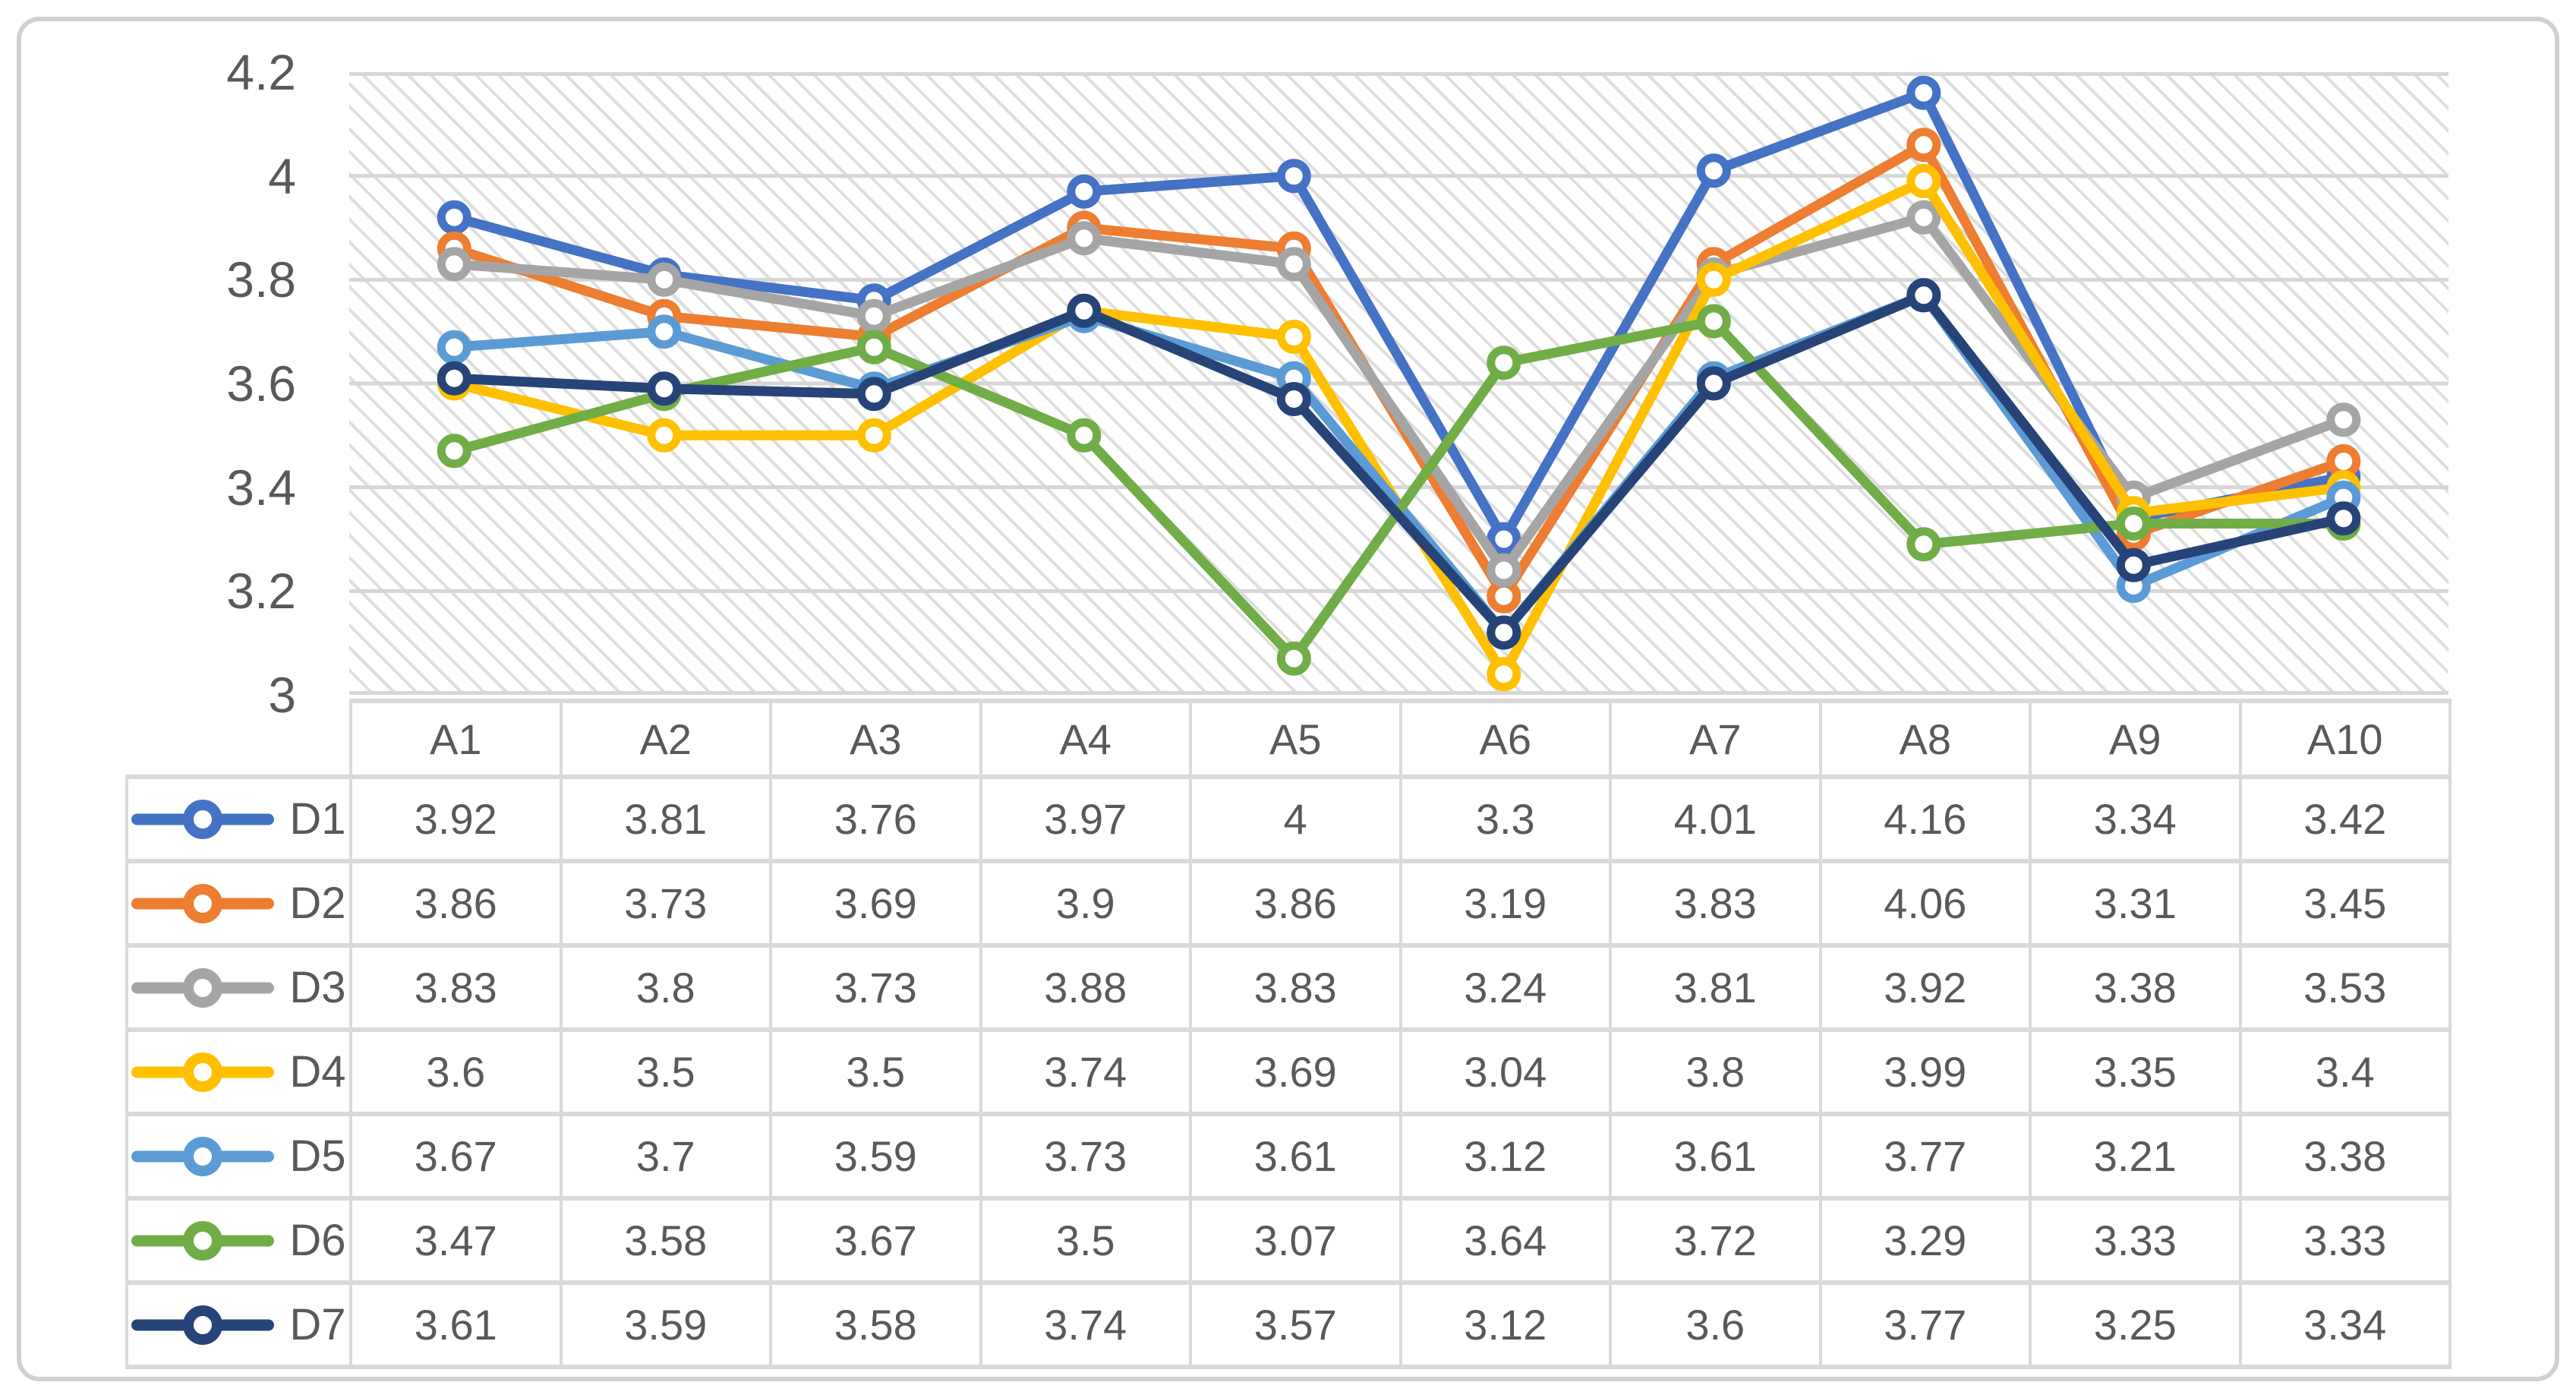 This screenshot has width=2576, height=1398. I want to click on value-d1-a1: 3.92, so click(456, 819).